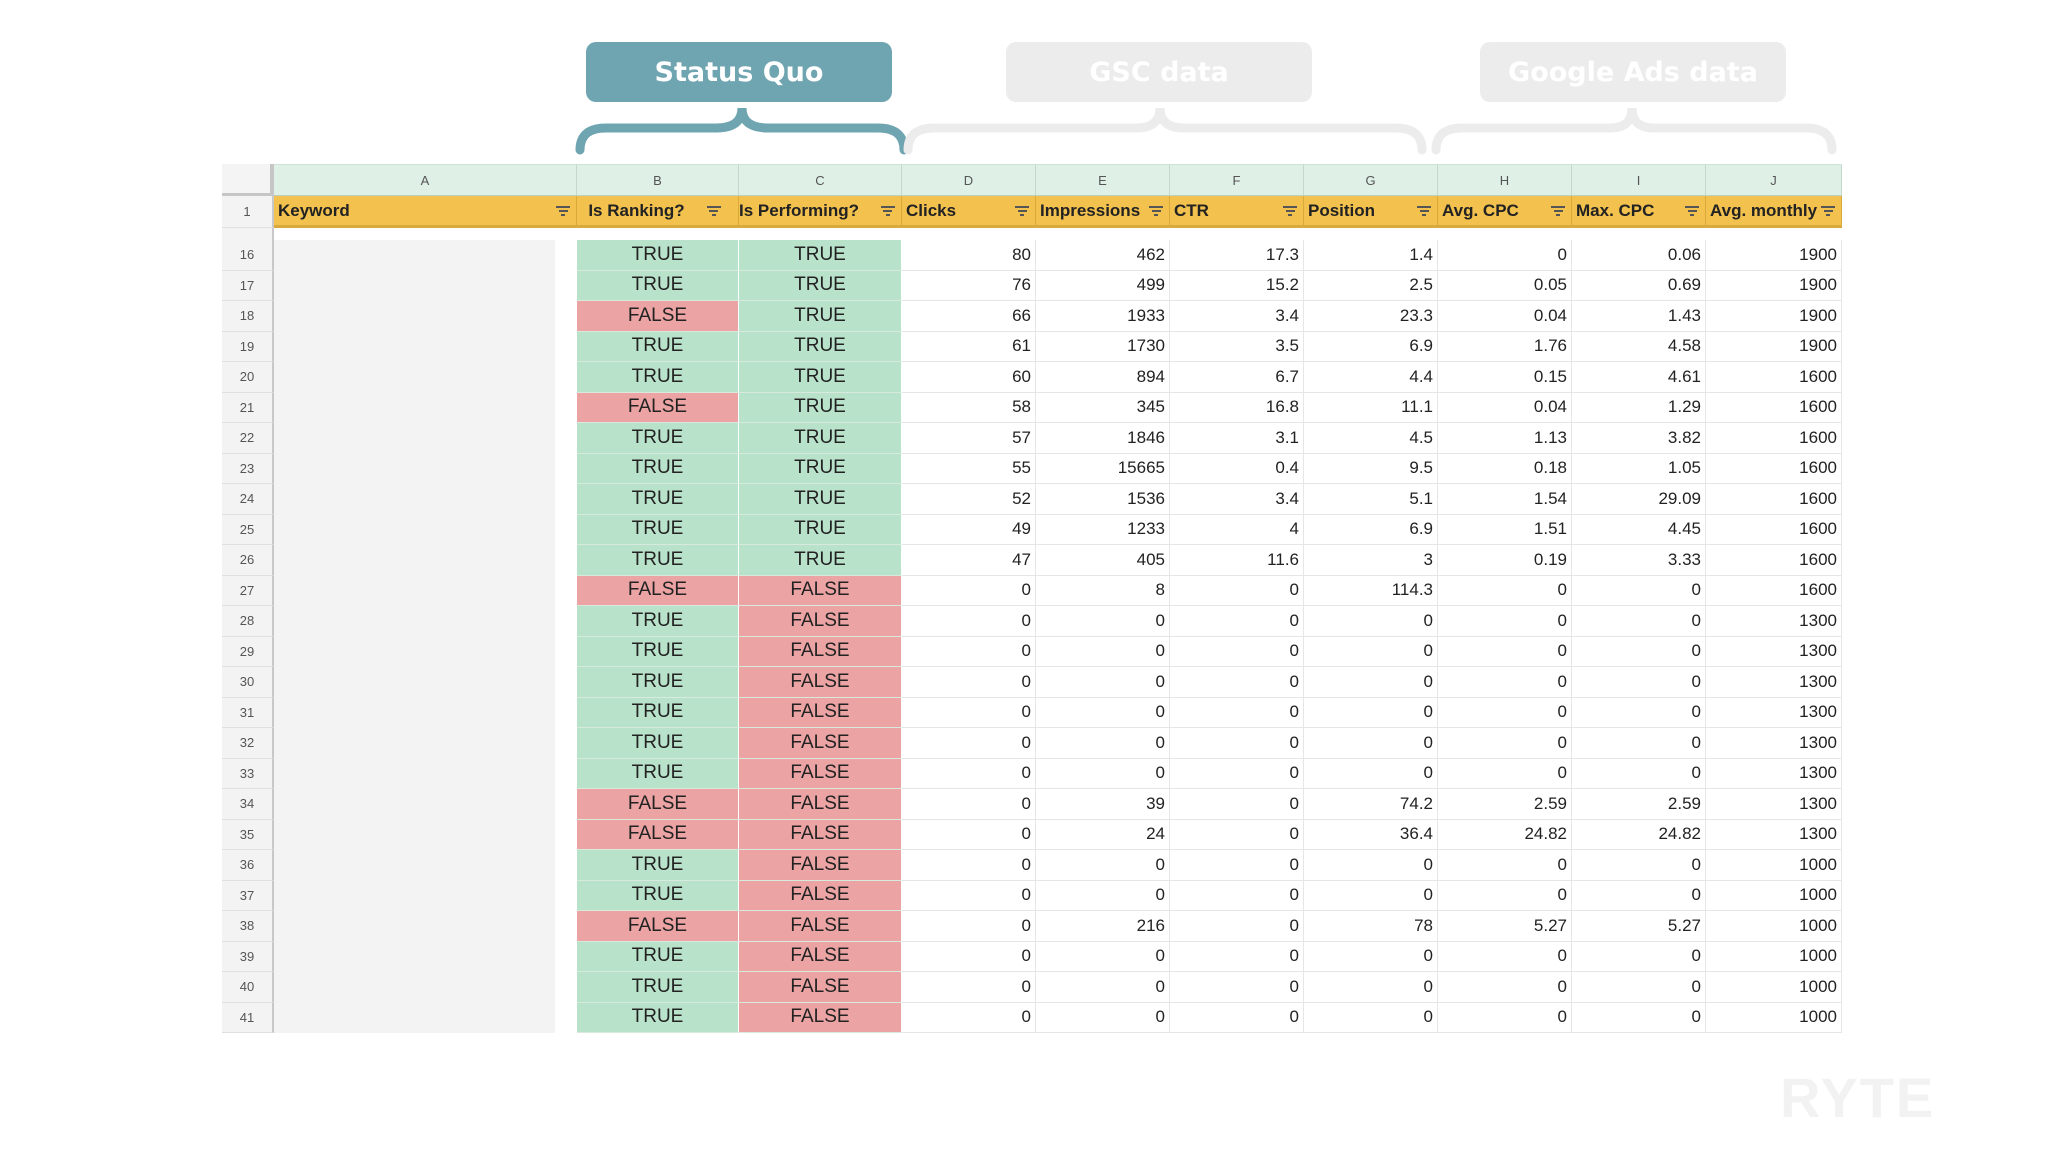 The image size is (2048, 1152). What do you see at coordinates (1237, 316) in the screenshot?
I see `value-cell: 3.4` at bounding box center [1237, 316].